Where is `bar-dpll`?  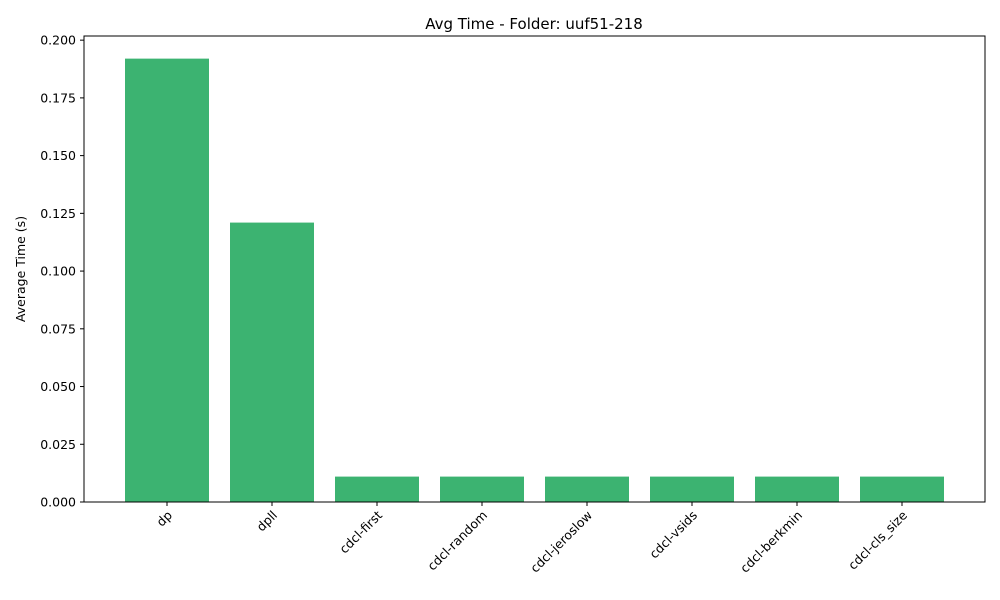 bar-dpll is located at coordinates (272, 362).